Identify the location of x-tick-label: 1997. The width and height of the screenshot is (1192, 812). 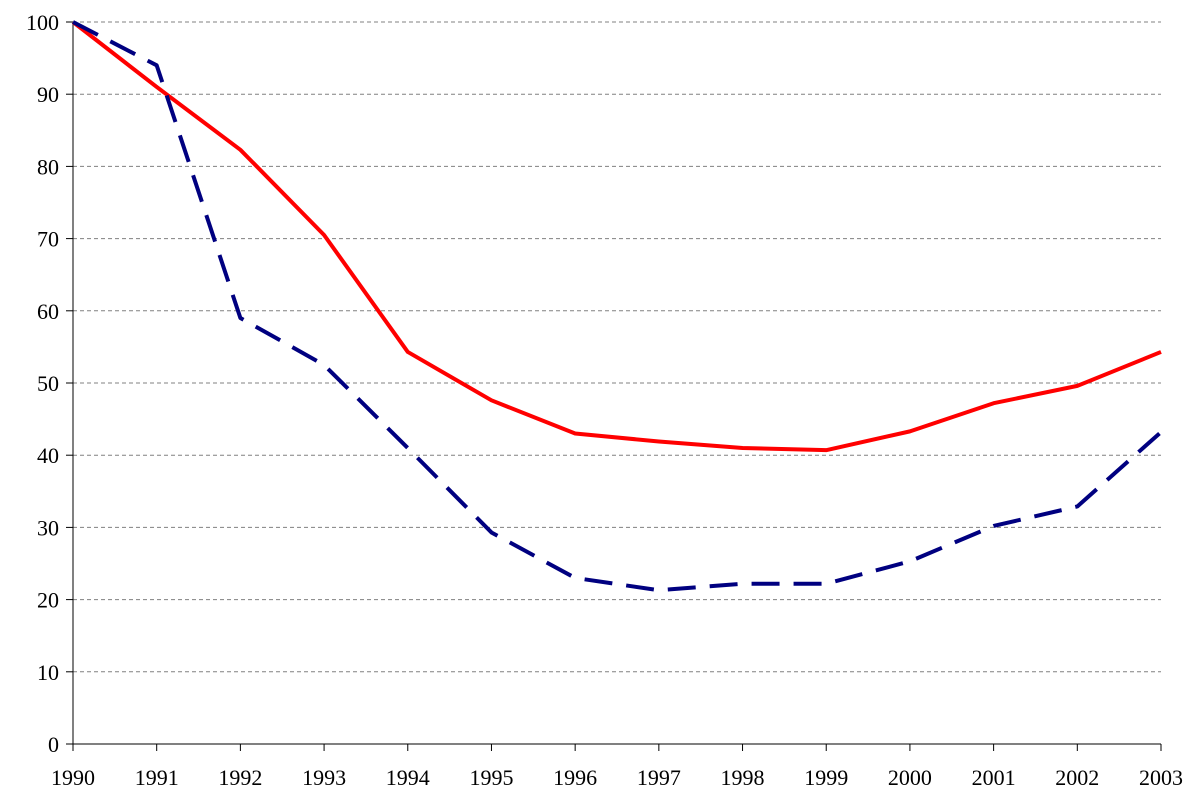
(659, 777).